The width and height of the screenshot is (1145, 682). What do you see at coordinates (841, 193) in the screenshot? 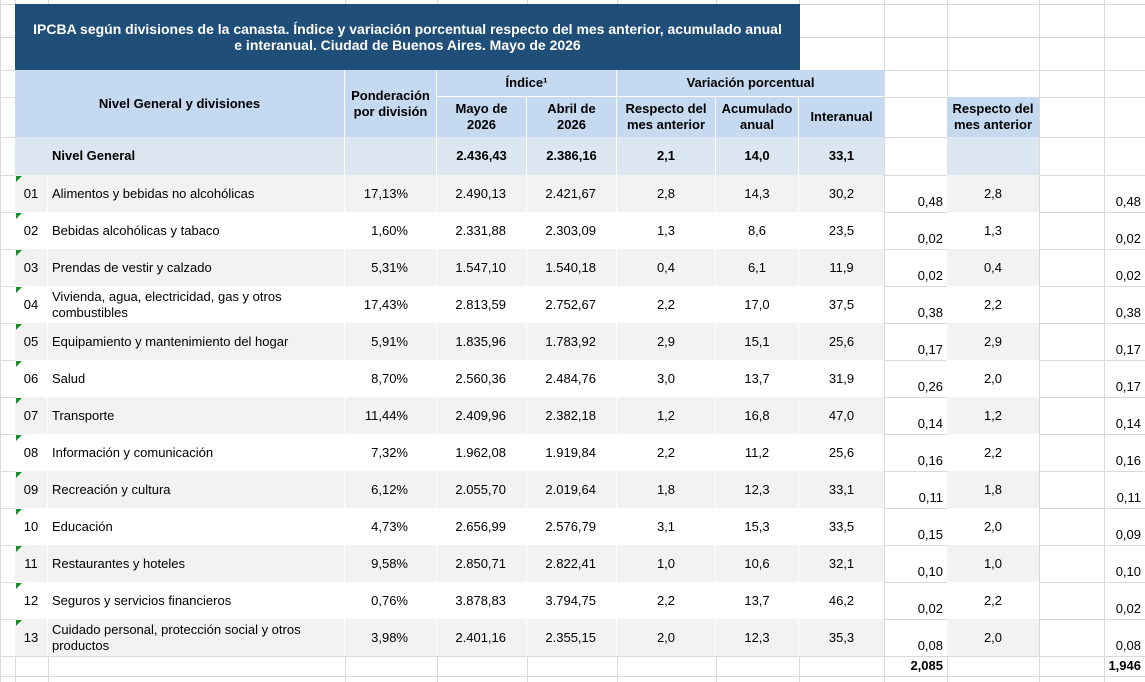
I see `value: 30,2` at bounding box center [841, 193].